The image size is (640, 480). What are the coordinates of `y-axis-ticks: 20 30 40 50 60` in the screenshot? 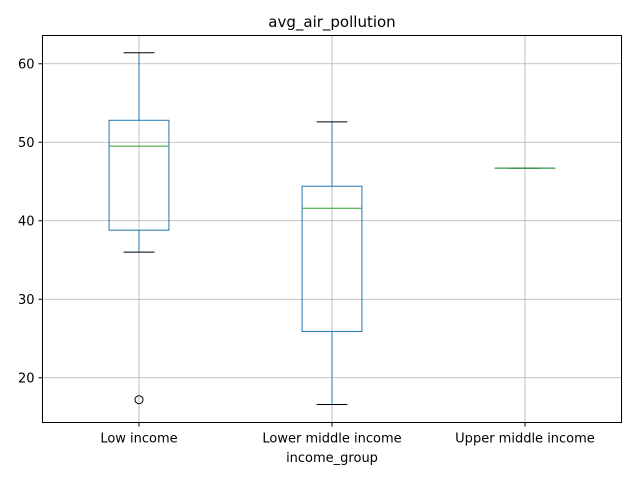 It's located at (30, 221).